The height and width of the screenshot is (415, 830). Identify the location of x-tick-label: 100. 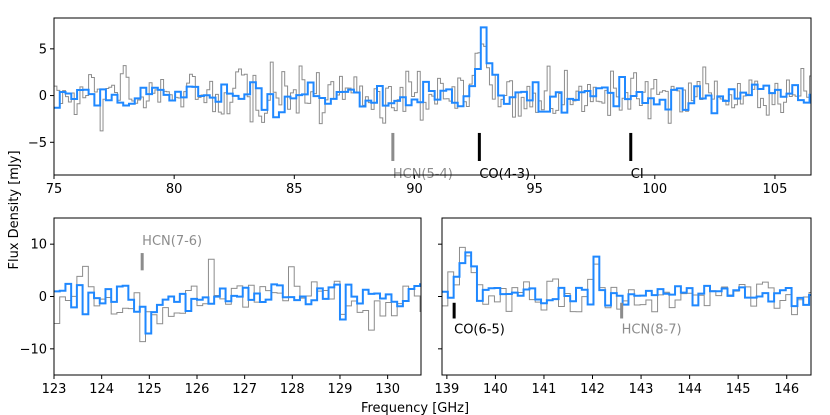
(654, 189).